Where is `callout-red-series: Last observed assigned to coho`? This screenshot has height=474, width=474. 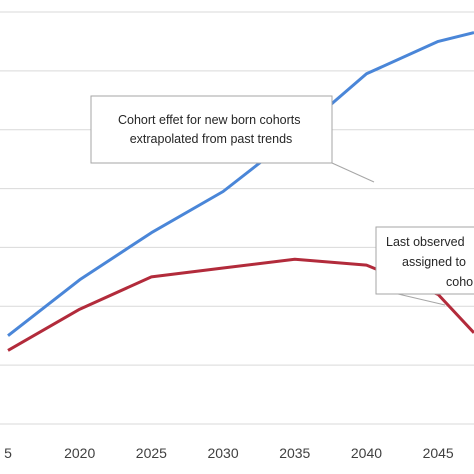 callout-red-series: Last observed assigned to coho is located at coordinates (424, 266).